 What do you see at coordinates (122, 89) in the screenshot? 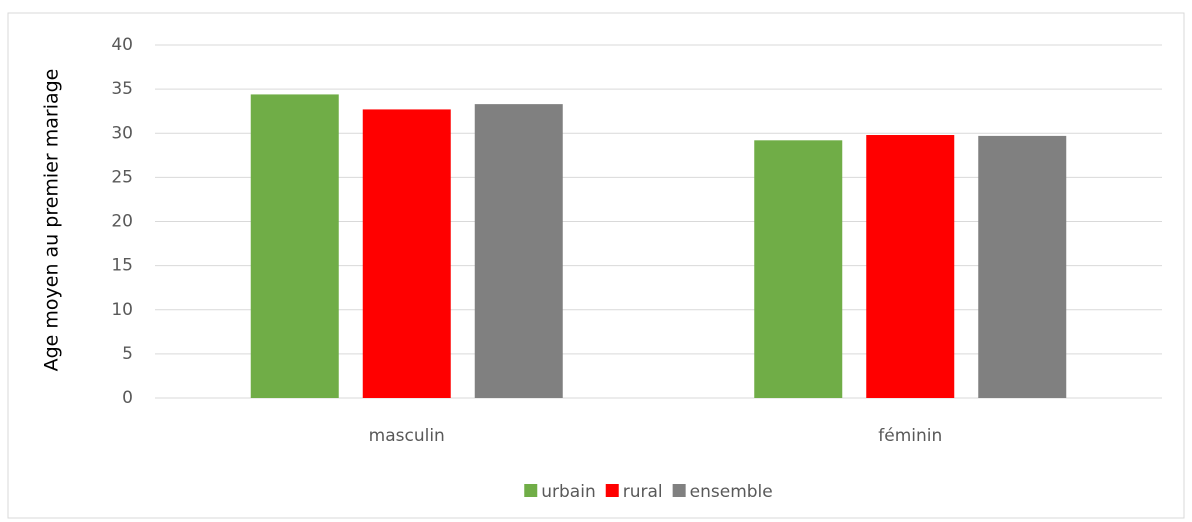
I see `y-tick-label: 35` at bounding box center [122, 89].